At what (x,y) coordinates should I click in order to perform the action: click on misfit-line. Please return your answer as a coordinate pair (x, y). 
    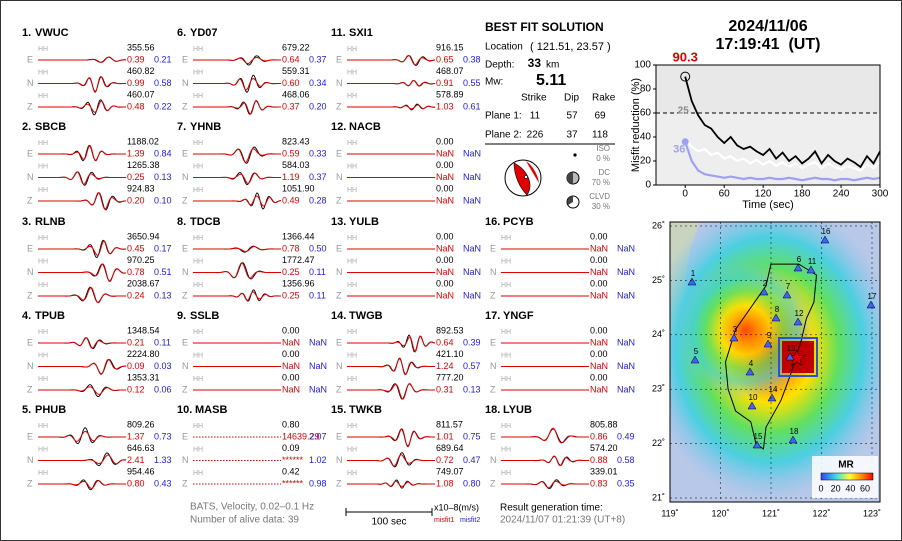
    Looking at the image, I should click on (782, 122).